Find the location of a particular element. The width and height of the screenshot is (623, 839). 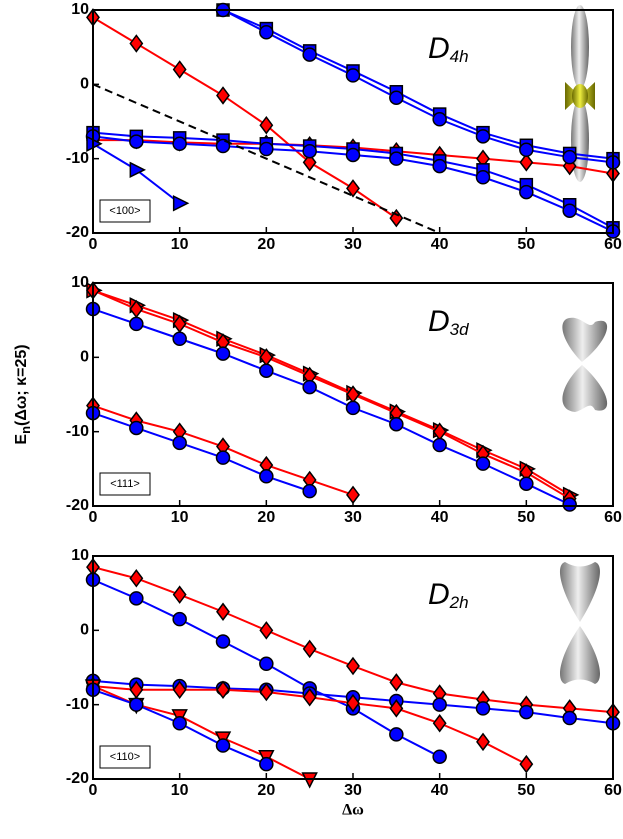

y-label-main: E is located at coordinates (21, 439).